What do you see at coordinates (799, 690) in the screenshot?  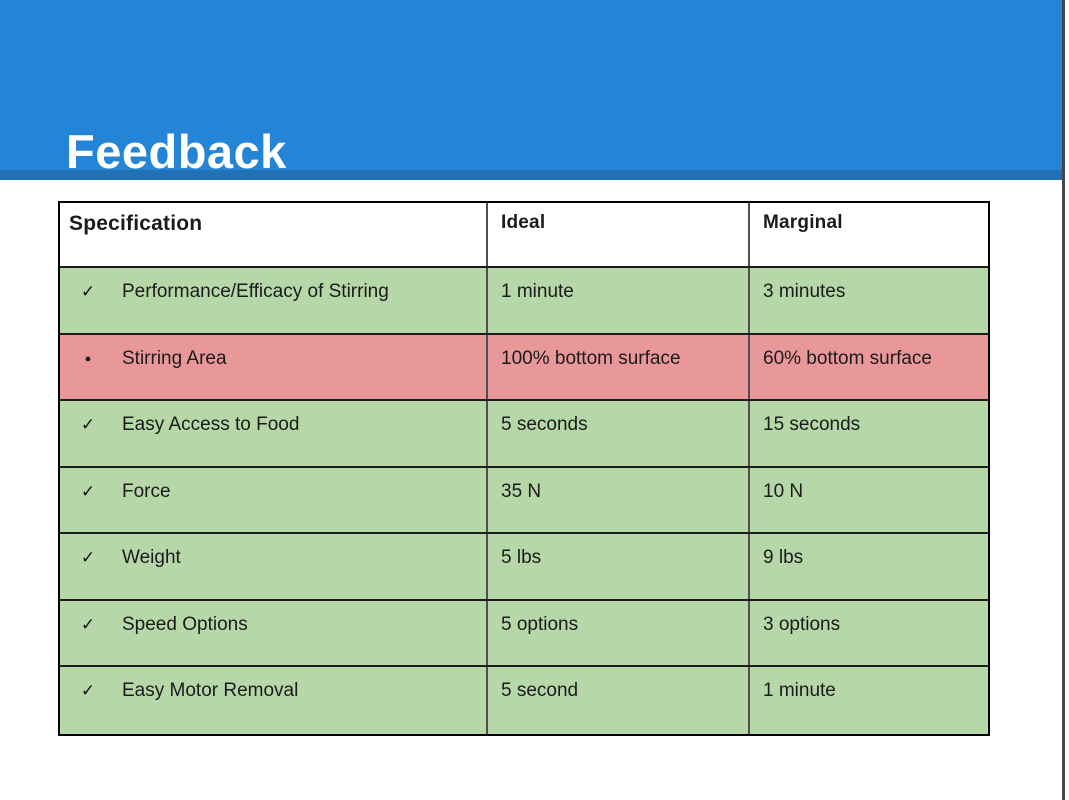 I see `marginal-value: 1 minute` at bounding box center [799, 690].